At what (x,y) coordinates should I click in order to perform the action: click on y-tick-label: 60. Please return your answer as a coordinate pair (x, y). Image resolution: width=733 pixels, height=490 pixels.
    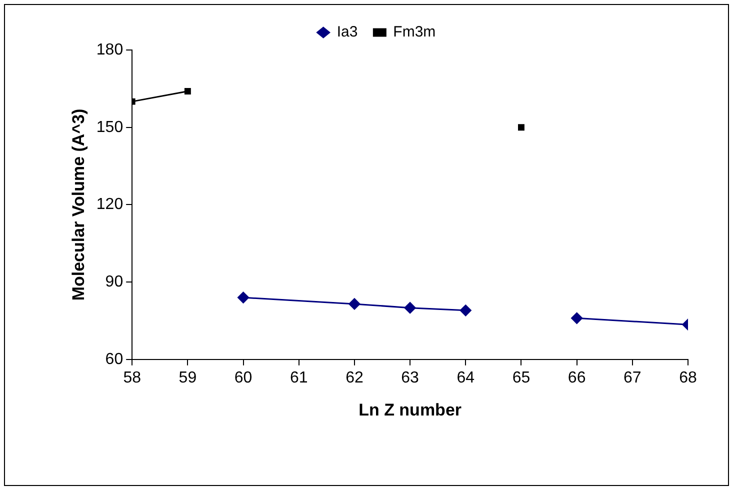
    Looking at the image, I should click on (114, 359).